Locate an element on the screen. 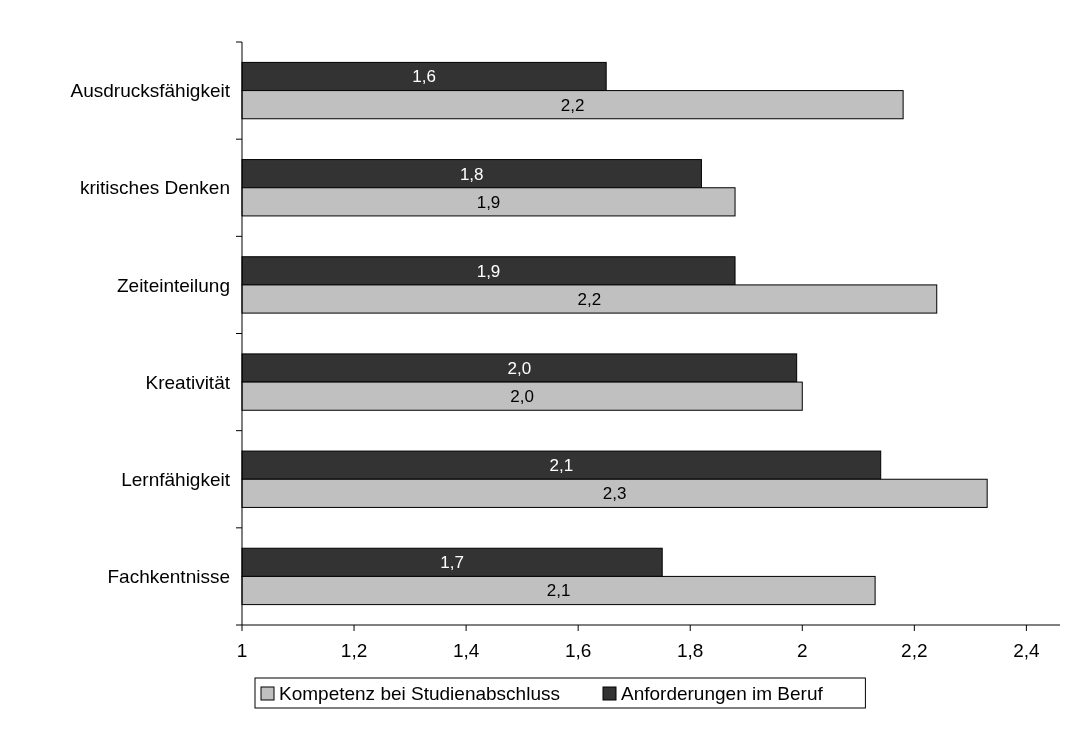 Image resolution: width=1067 pixels, height=735 pixels. legend-label: Anforderungen im Beruf is located at coordinates (722, 693).